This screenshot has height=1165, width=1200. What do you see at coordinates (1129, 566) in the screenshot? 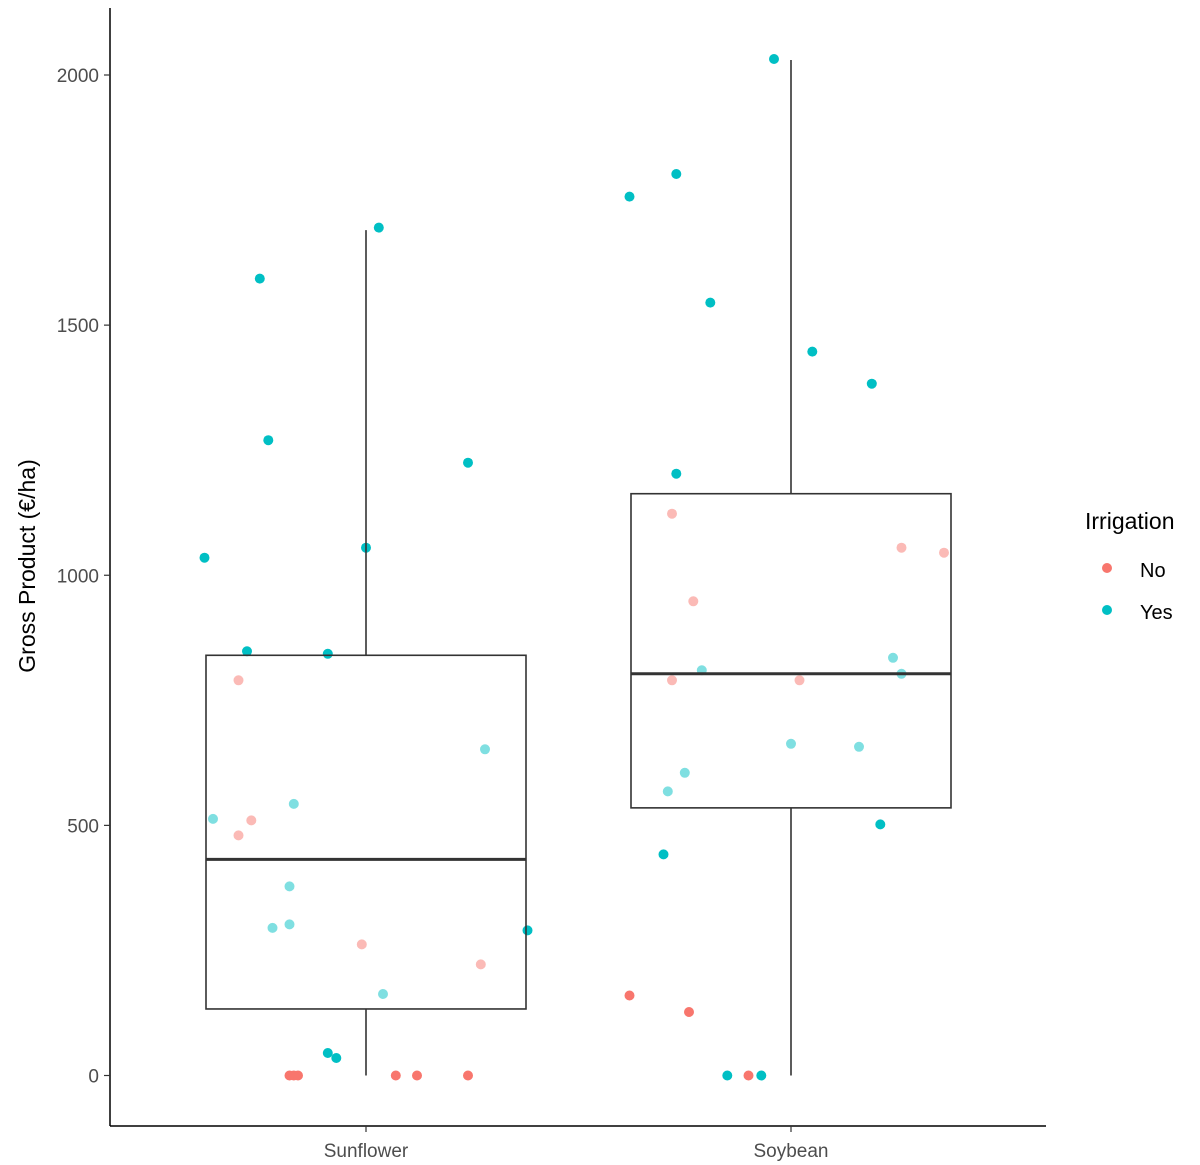
I see `legend: Irrigation No Yes` at bounding box center [1129, 566].